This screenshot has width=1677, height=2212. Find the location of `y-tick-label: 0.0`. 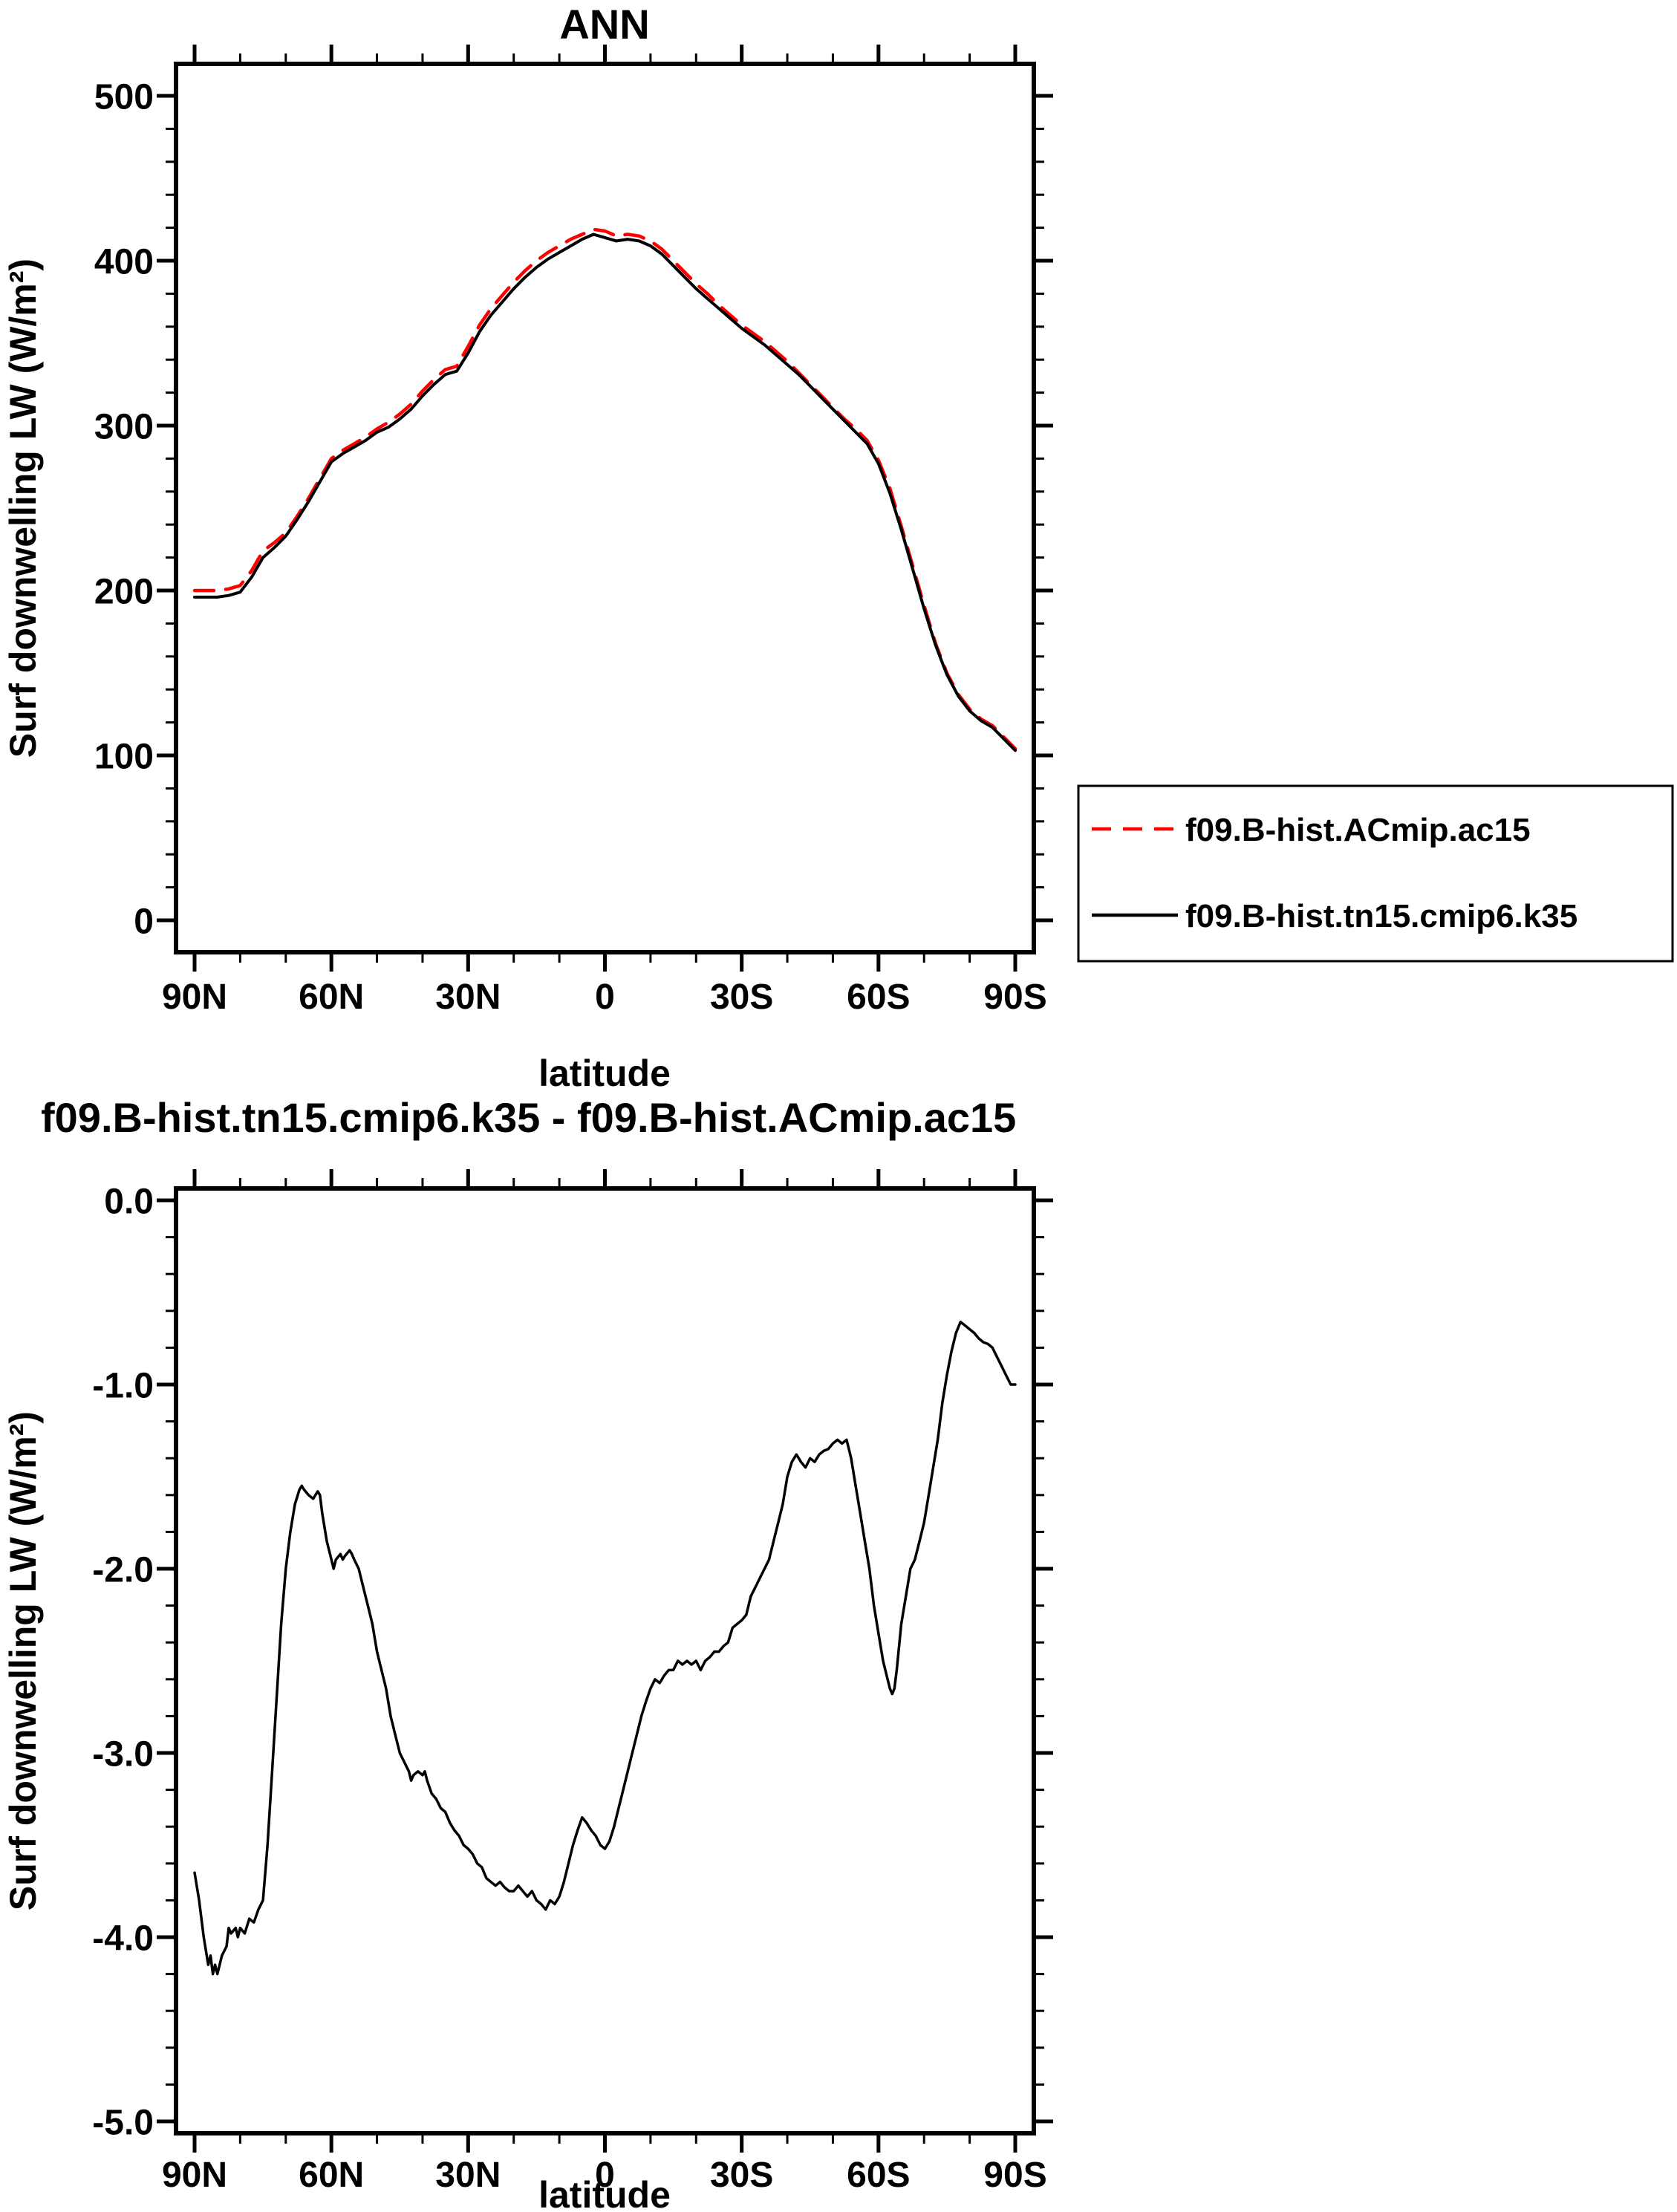

y-tick-label: 0.0 is located at coordinates (129, 1201).